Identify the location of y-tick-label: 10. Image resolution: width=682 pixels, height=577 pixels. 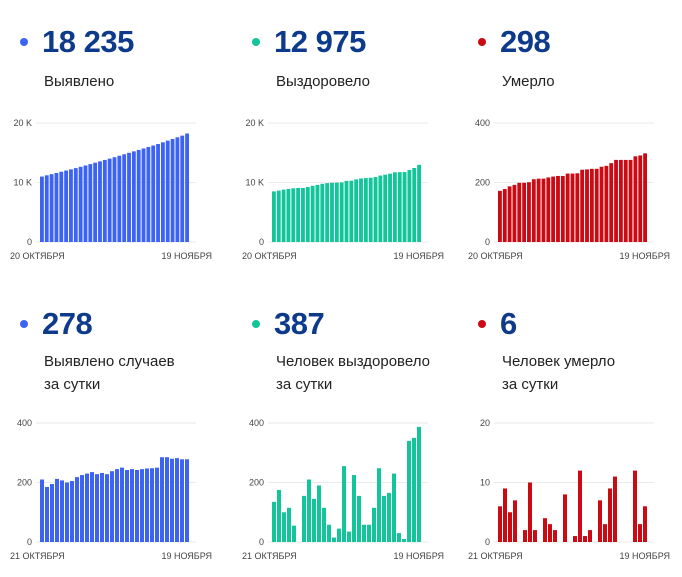
(485, 483).